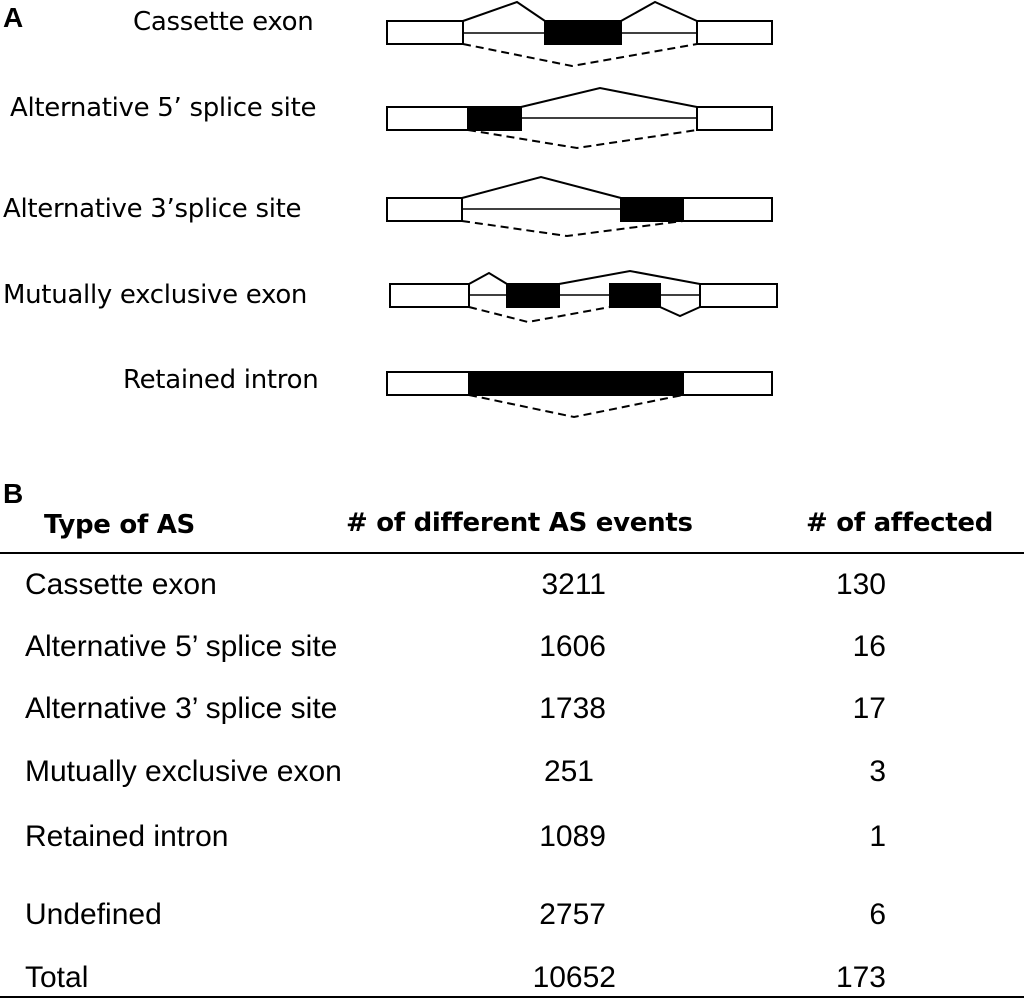  Describe the element at coordinates (869, 646) in the screenshot. I see `row-affected: 16` at that location.